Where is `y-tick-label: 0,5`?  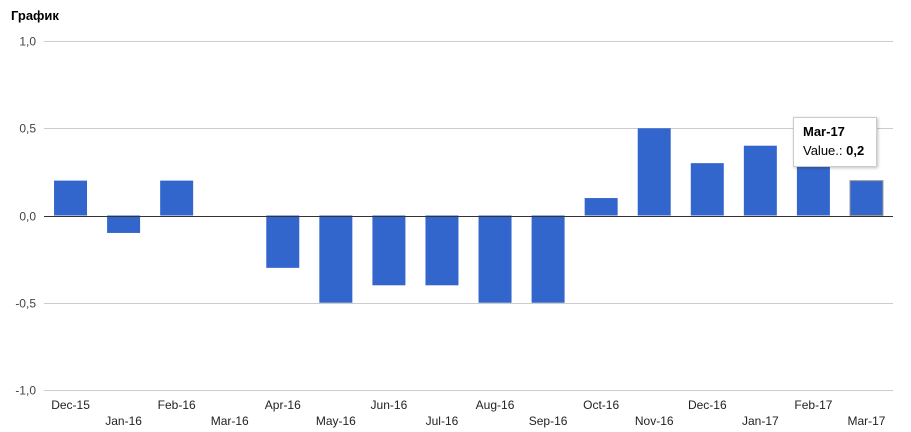 y-tick-label: 0,5 is located at coordinates (27, 129).